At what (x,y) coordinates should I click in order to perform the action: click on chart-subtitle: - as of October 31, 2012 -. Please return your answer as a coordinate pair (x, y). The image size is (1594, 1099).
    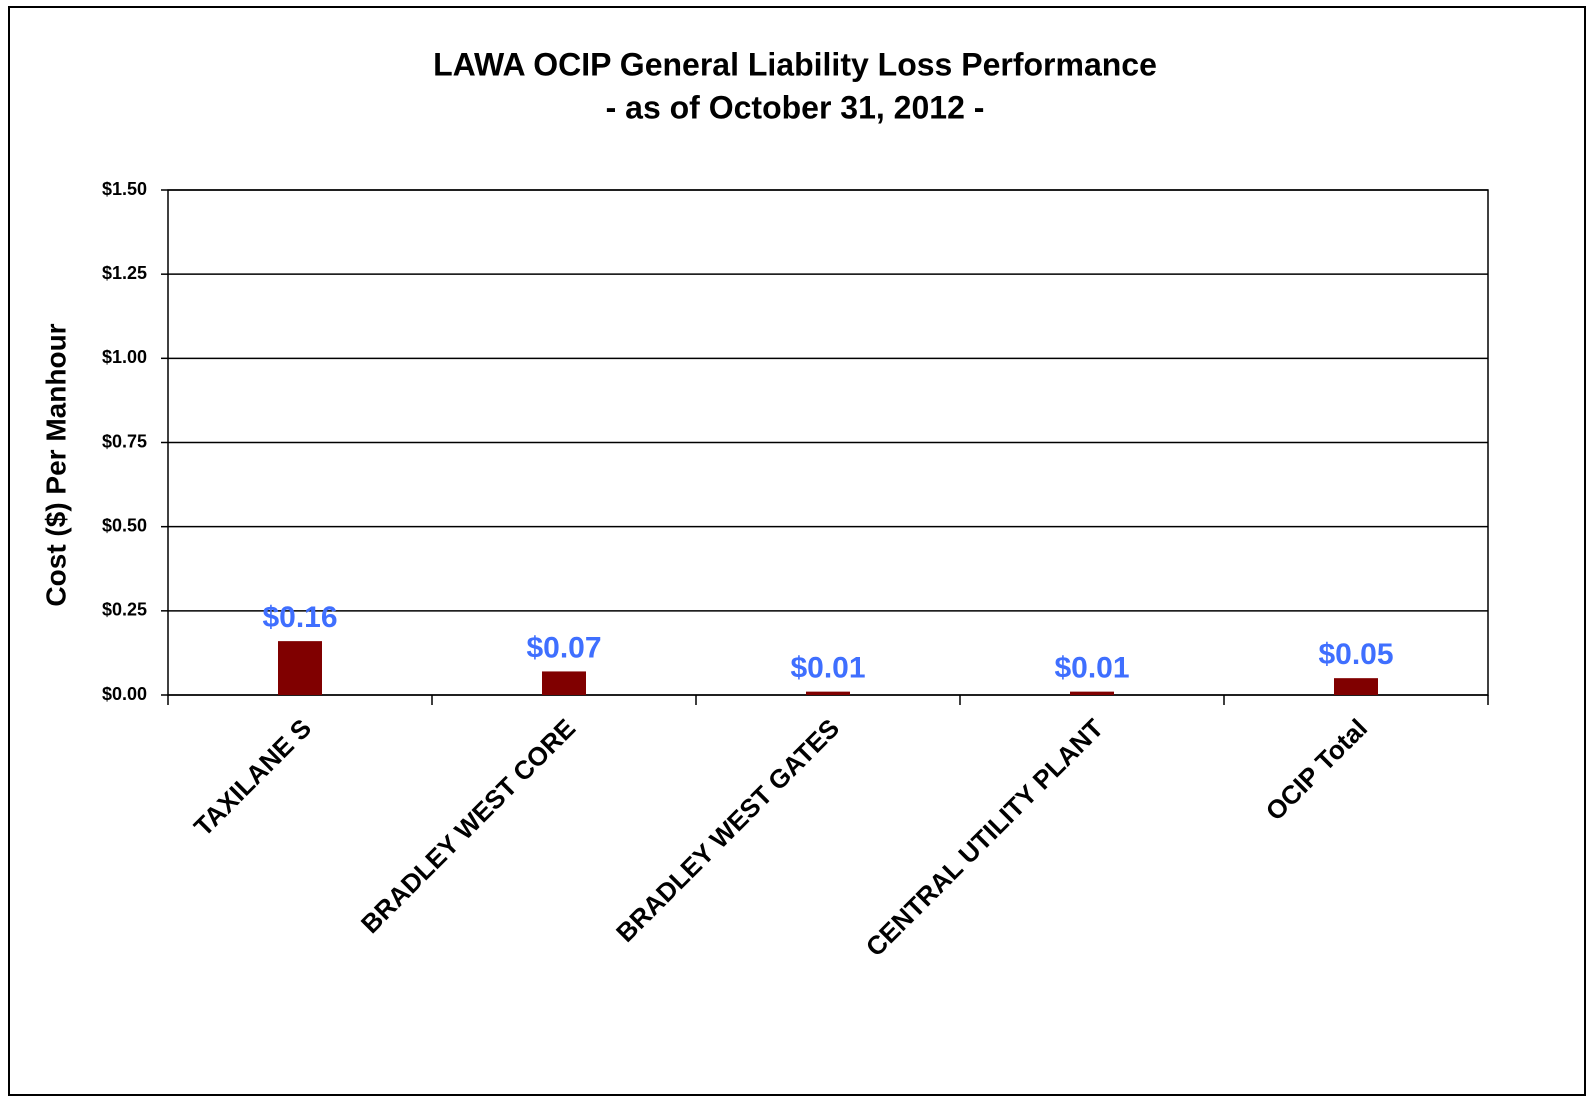
    Looking at the image, I should click on (795, 107).